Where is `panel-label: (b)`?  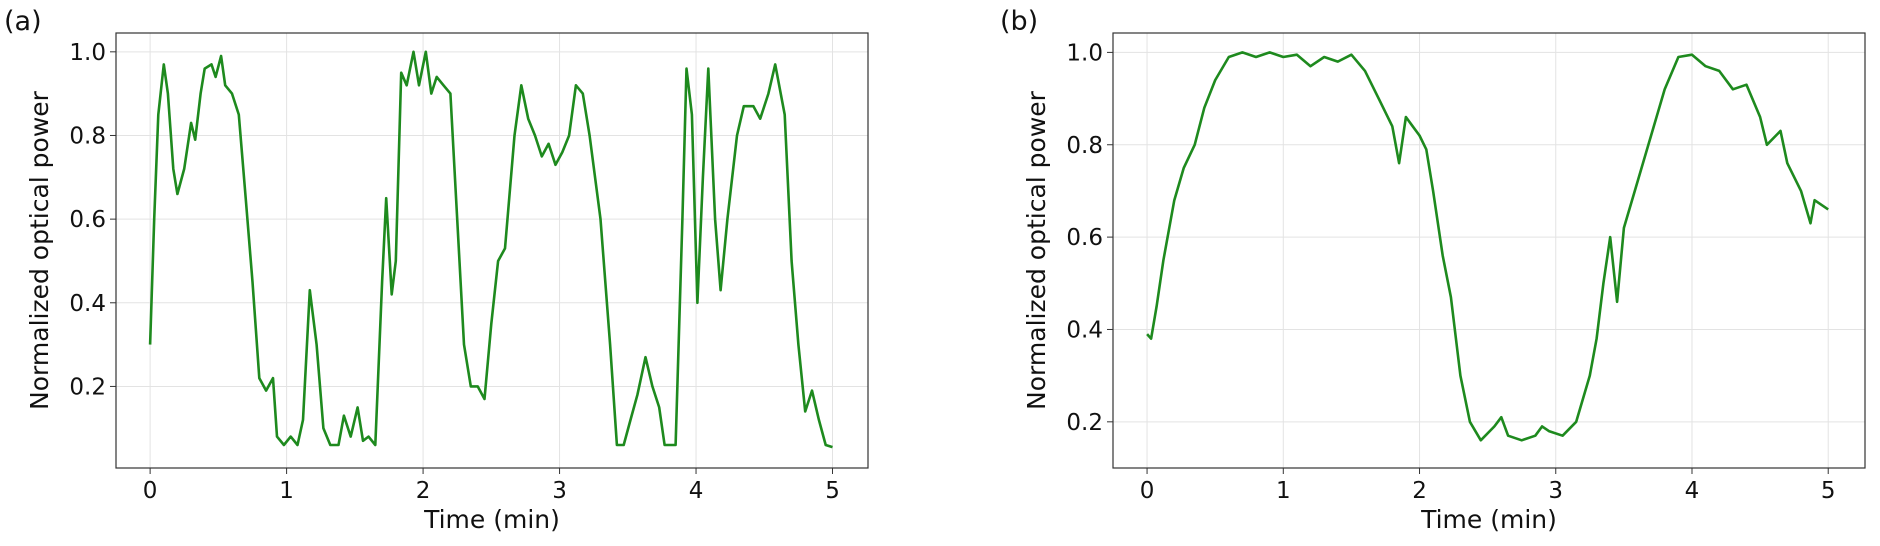
panel-label: (b) is located at coordinates (1019, 21).